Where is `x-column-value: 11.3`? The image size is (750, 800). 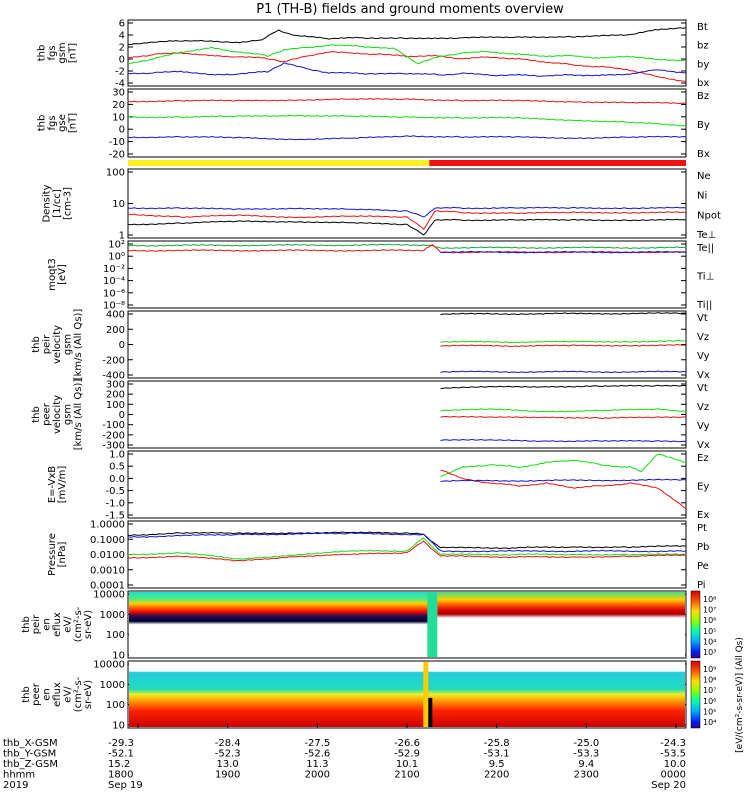
x-column-value: 11.3 is located at coordinates (317, 764).